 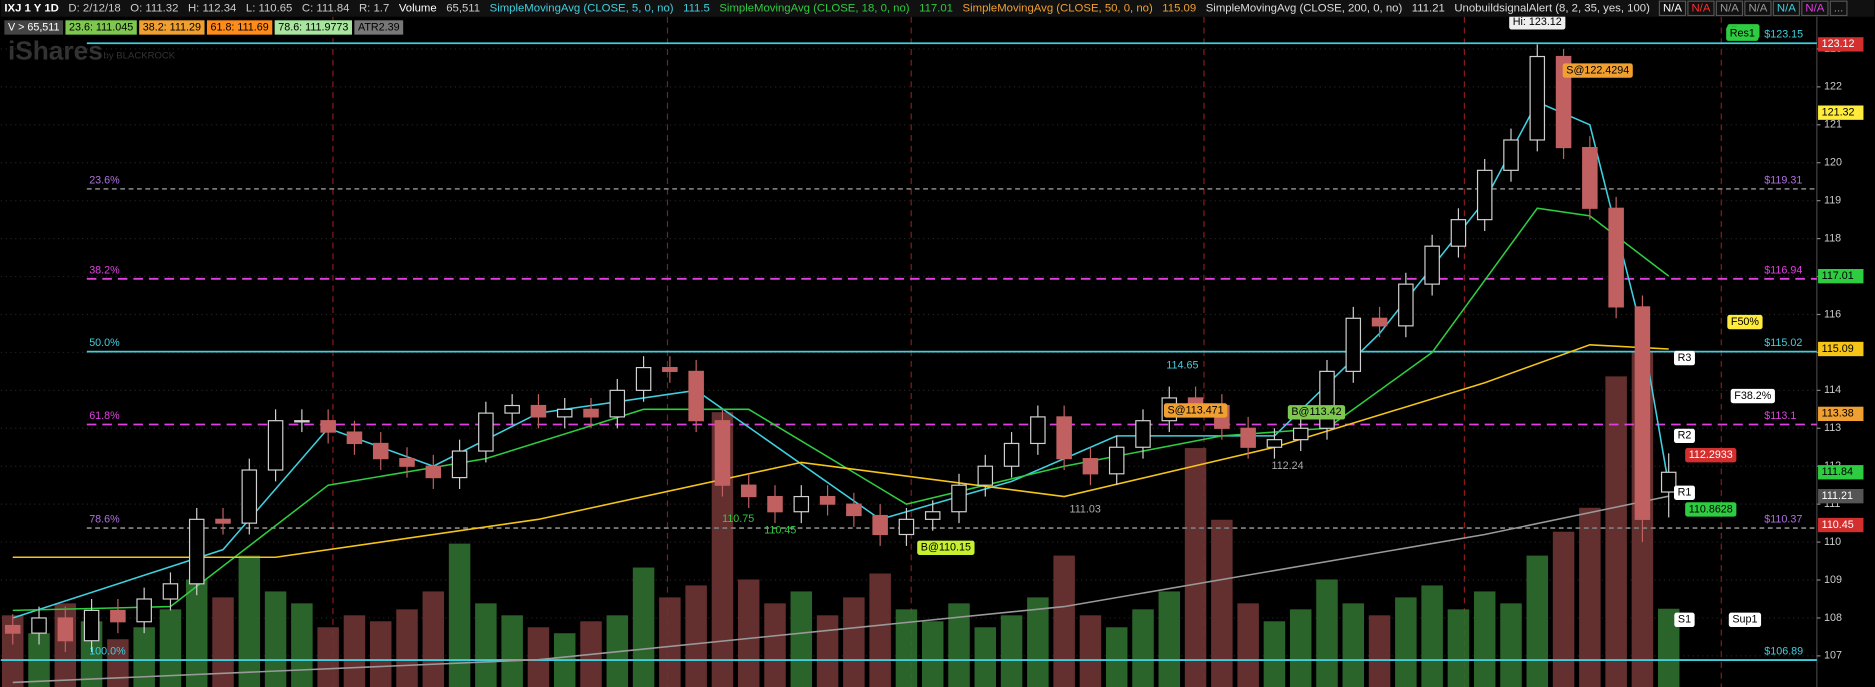 What do you see at coordinates (1085, 510) in the screenshot?
I see `annotation-text: 111.03` at bounding box center [1085, 510].